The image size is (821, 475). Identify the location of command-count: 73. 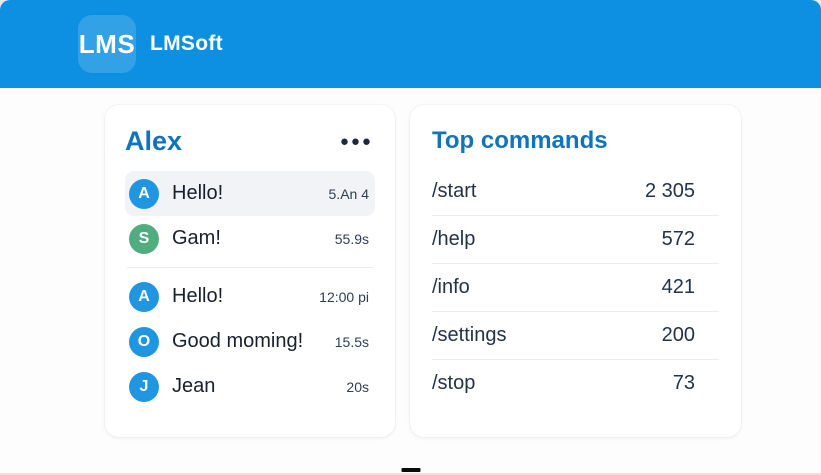
(683, 383).